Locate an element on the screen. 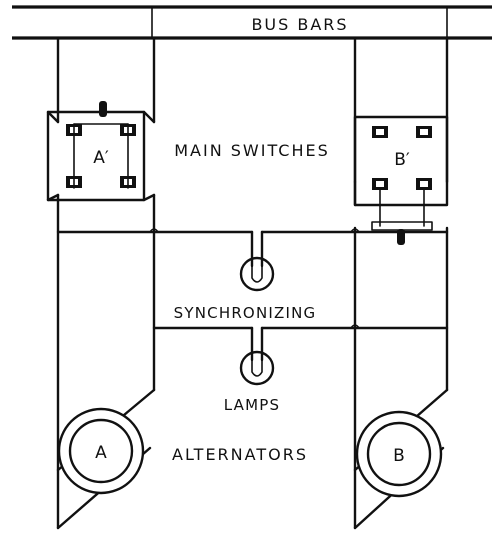  main-switch-b: B′ is located at coordinates (401, 180).